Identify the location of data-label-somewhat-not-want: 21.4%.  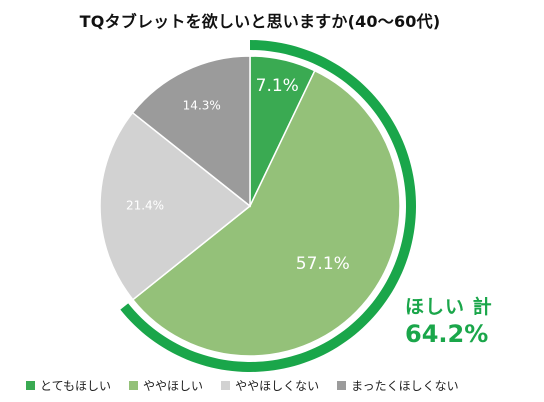
(145, 206).